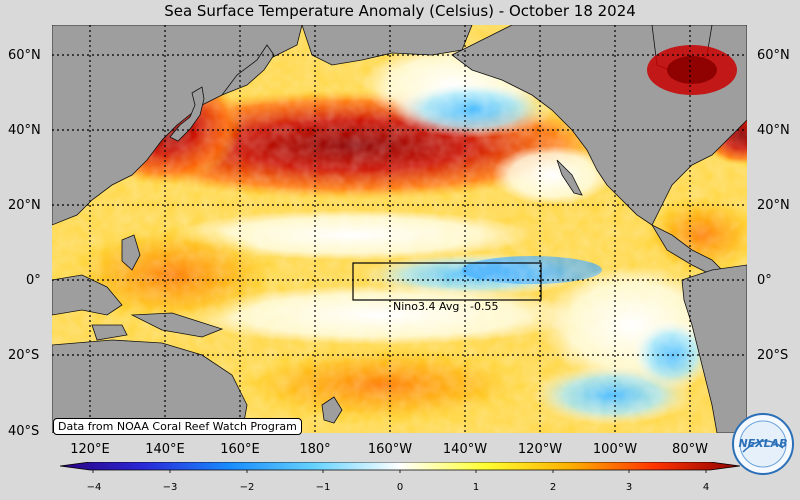 The image size is (800, 500). Describe the element at coordinates (24, 205) in the screenshot. I see `lat-label-left: 20°N` at that location.